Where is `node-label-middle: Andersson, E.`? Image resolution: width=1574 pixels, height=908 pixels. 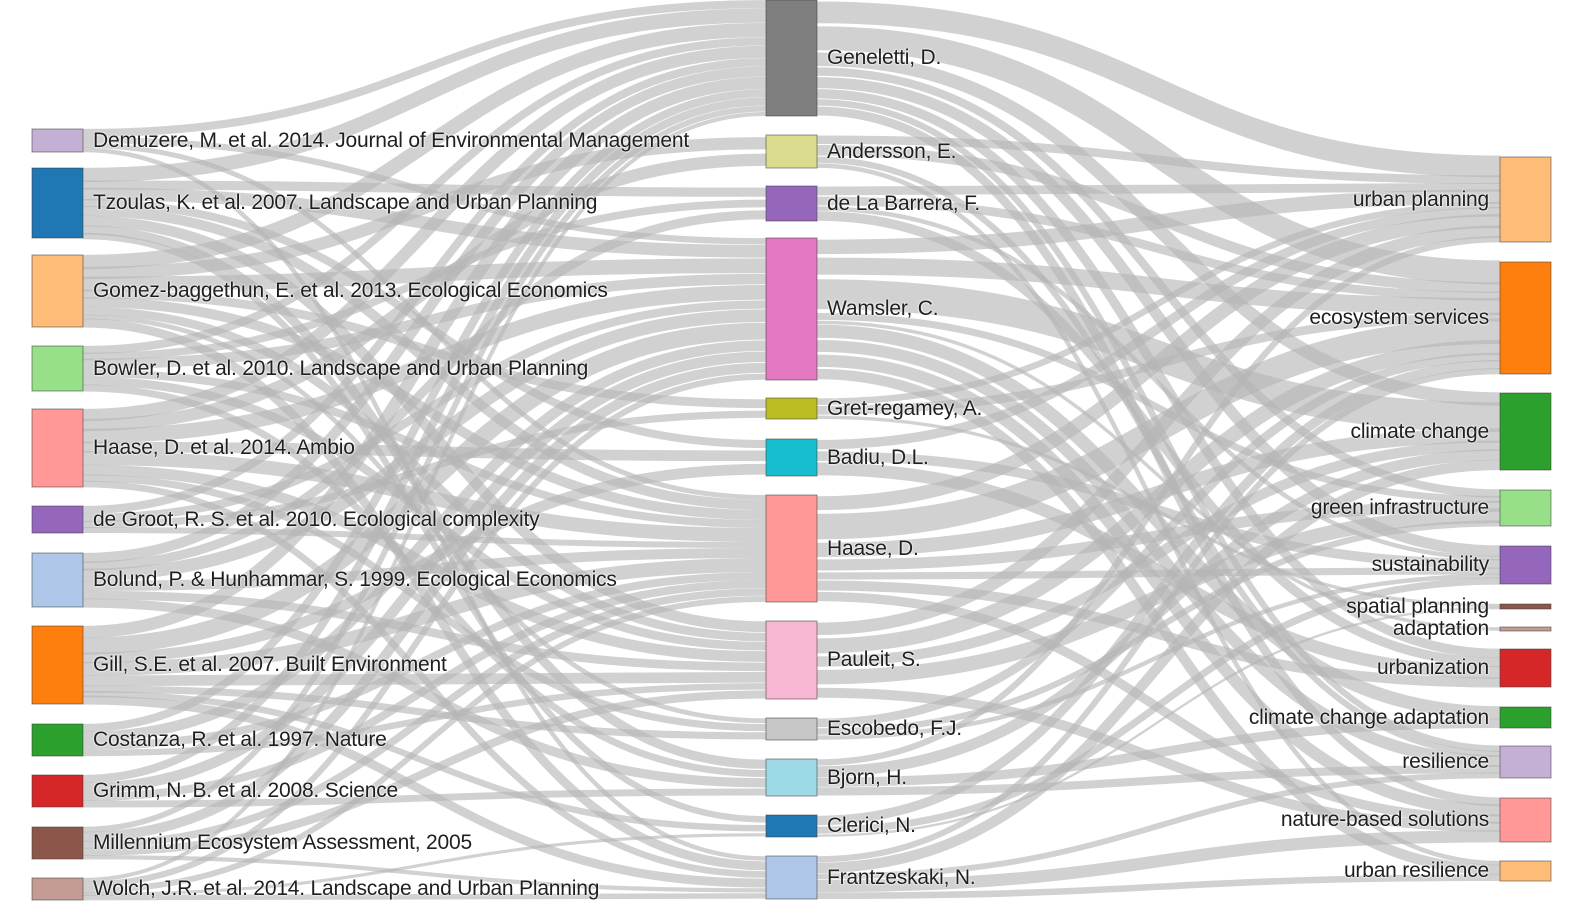
node-label-middle: Andersson, E. is located at coordinates (892, 151).